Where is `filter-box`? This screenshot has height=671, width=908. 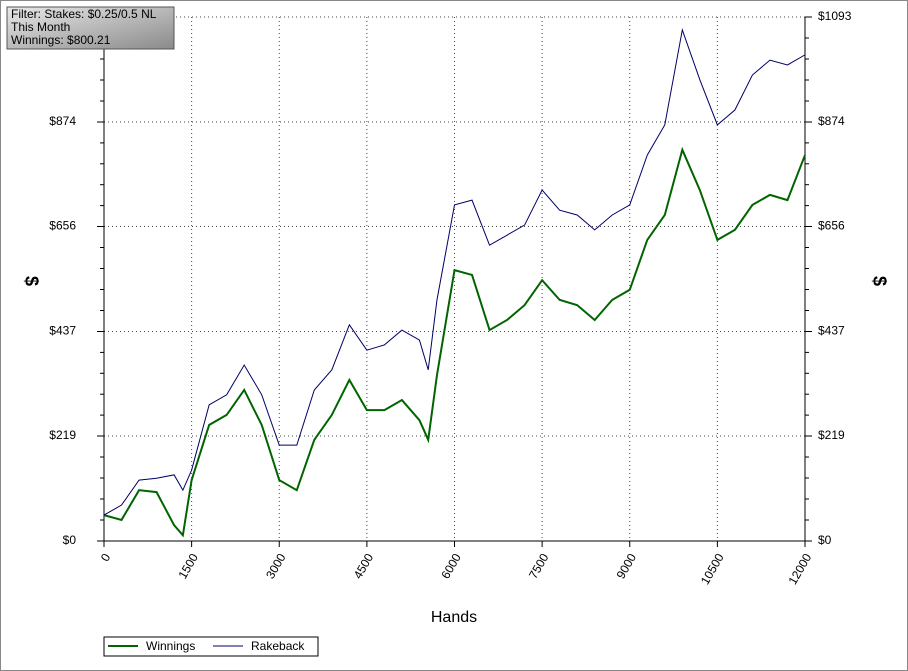
filter-box is located at coordinates (90, 28).